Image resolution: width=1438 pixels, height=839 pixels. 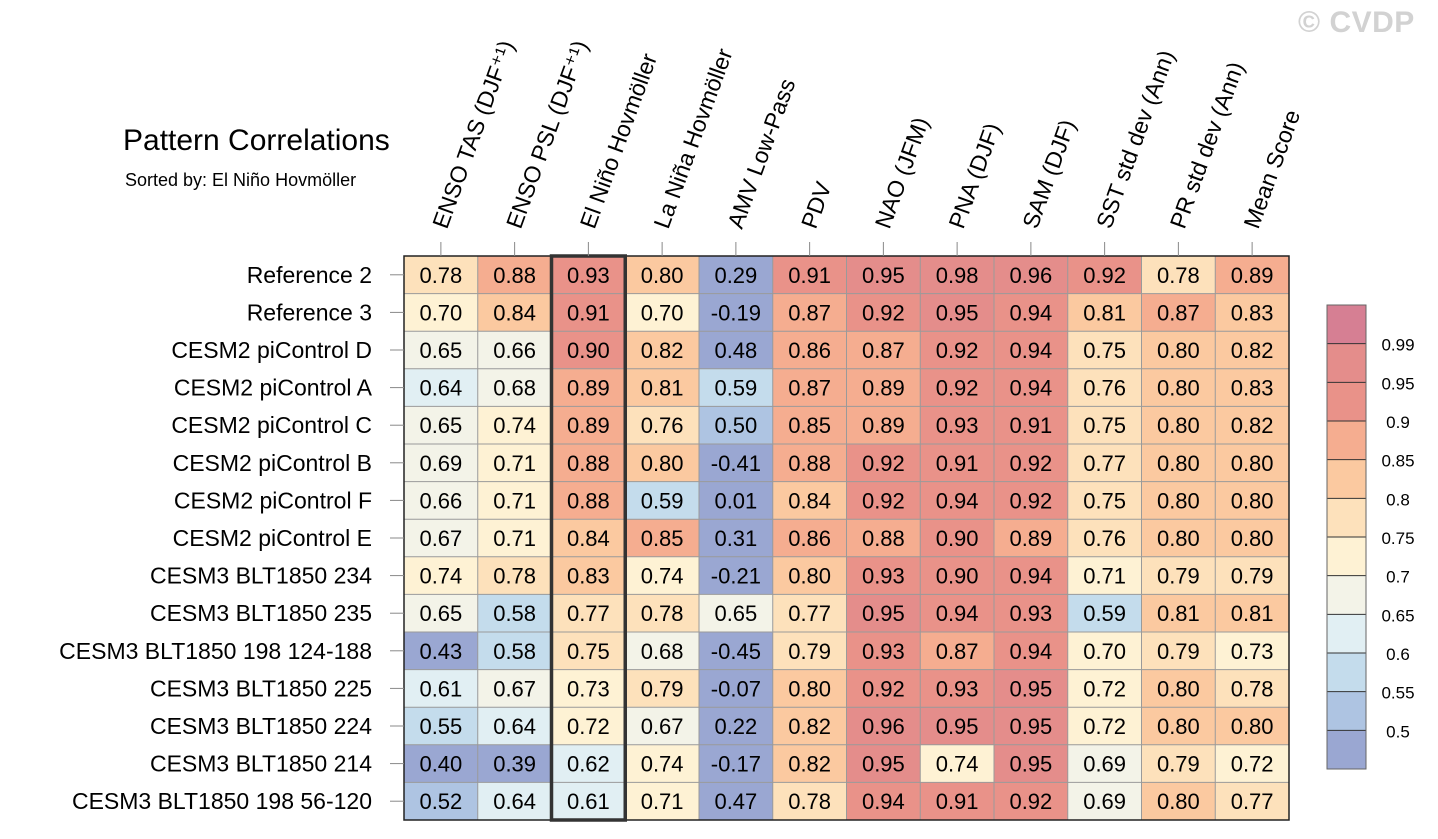 I want to click on cell-value: 0.93, so click(x=588, y=275).